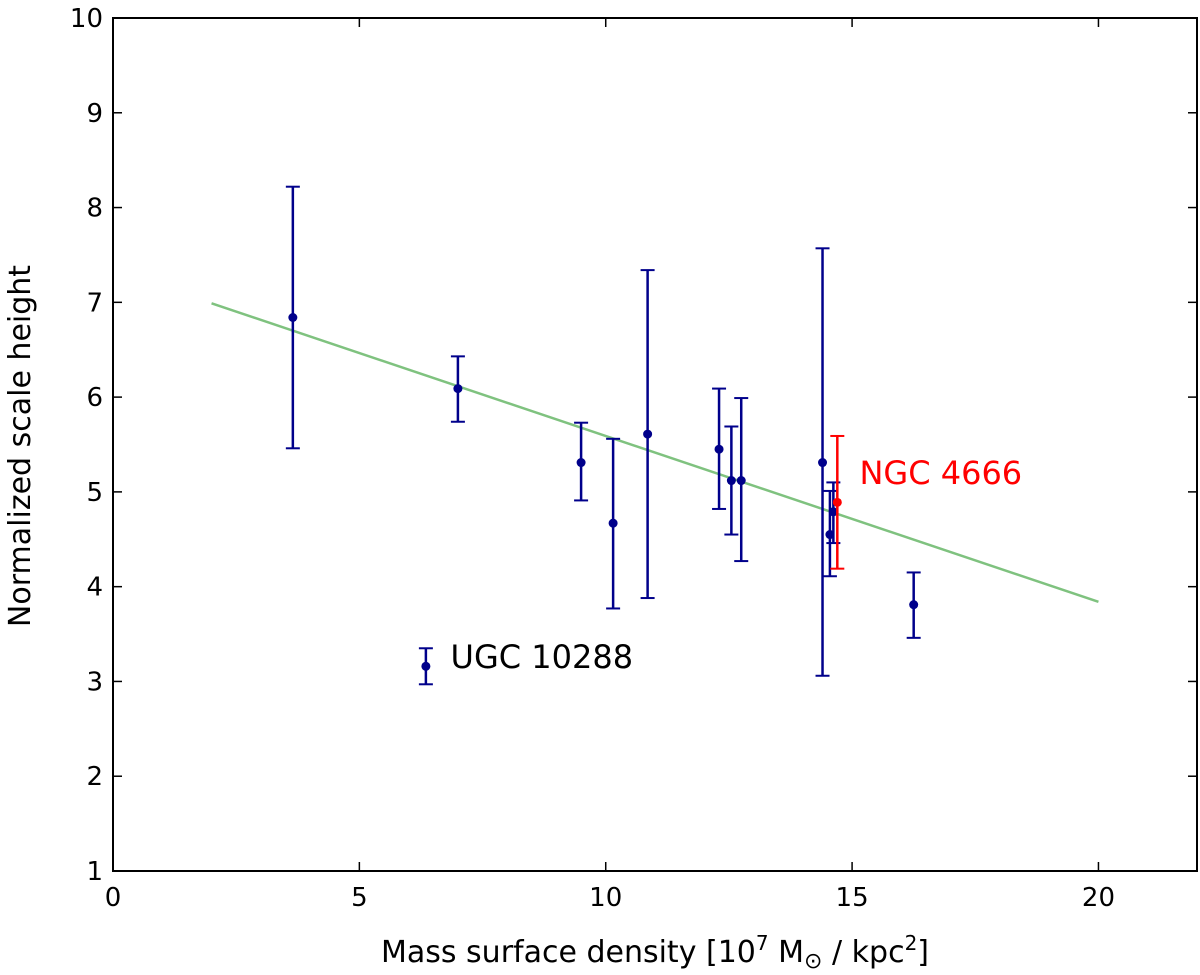 The width and height of the screenshot is (1200, 975). What do you see at coordinates (1098, 898) in the screenshot?
I see `x-tick-label: 20` at bounding box center [1098, 898].